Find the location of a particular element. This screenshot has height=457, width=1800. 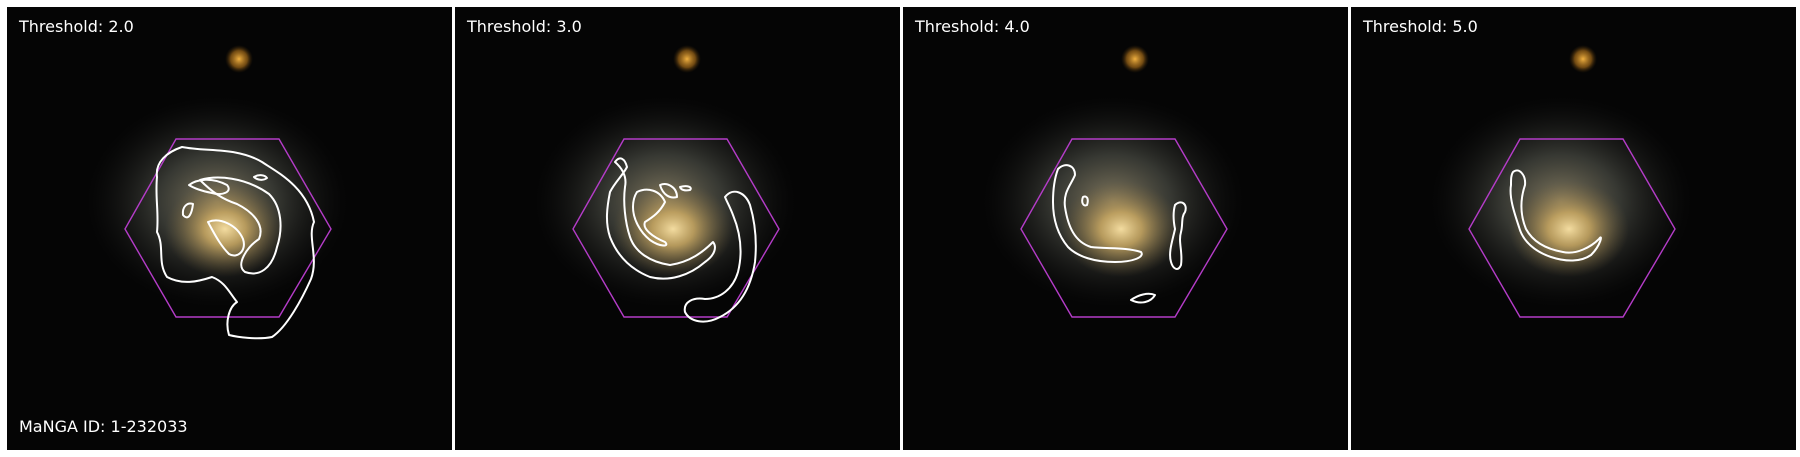

threshold-label: Threshold: 2.0 is located at coordinates (76, 26).